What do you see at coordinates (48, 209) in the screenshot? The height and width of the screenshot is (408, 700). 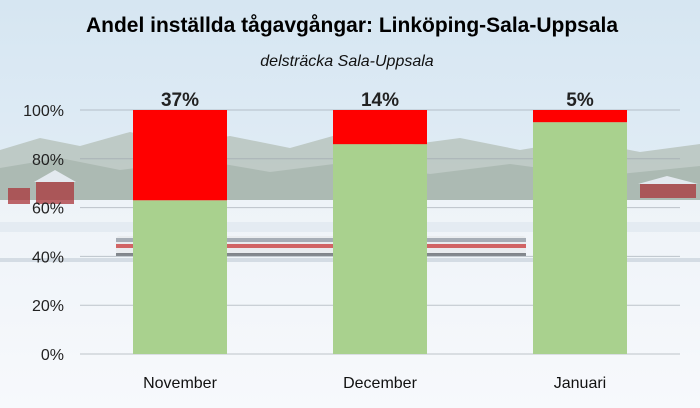 I see `y-tick-label: 60%` at bounding box center [48, 209].